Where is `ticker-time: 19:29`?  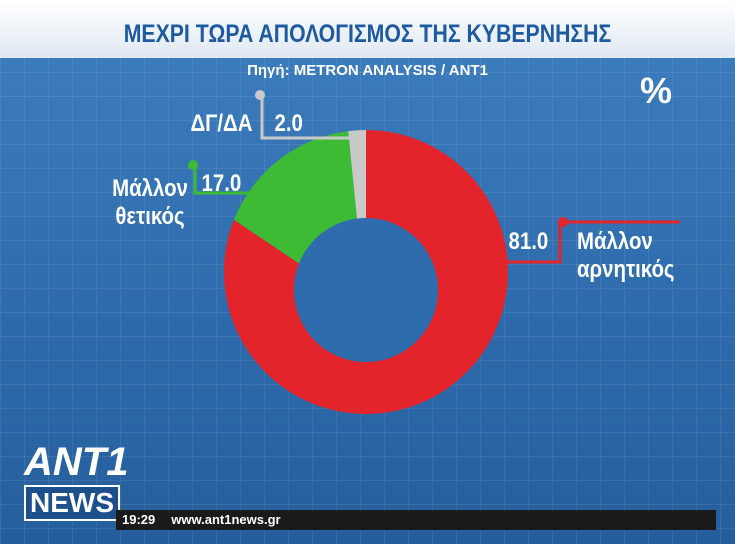 ticker-time: 19:29 is located at coordinates (139, 519).